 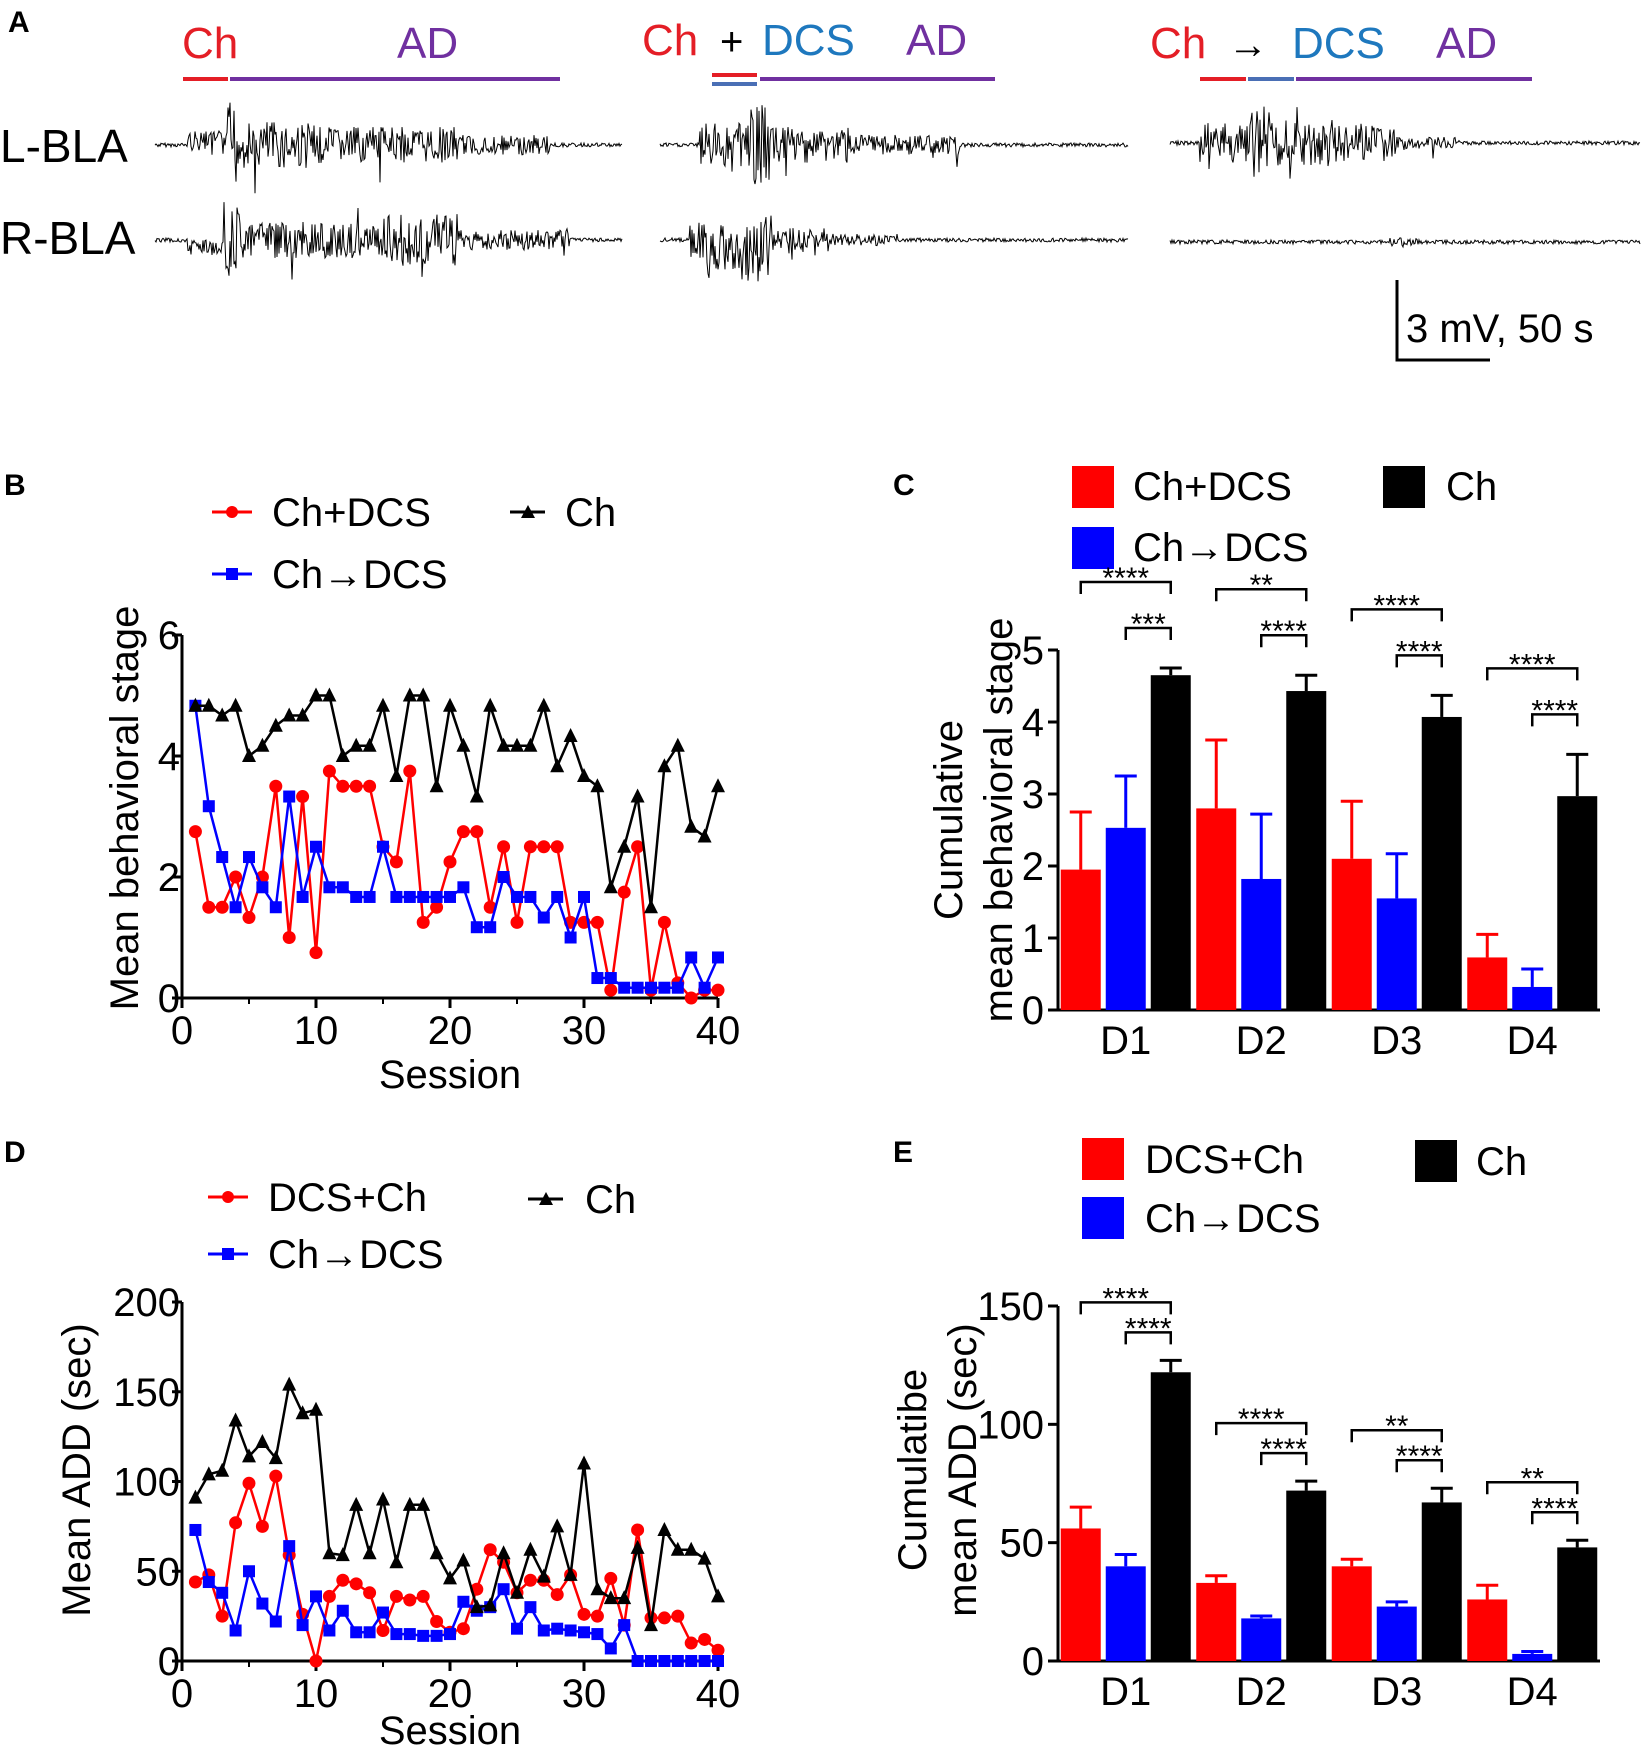 I want to click on chart-b: 0 10 20 30 40 0 2 4 6, so click(x=449, y=833).